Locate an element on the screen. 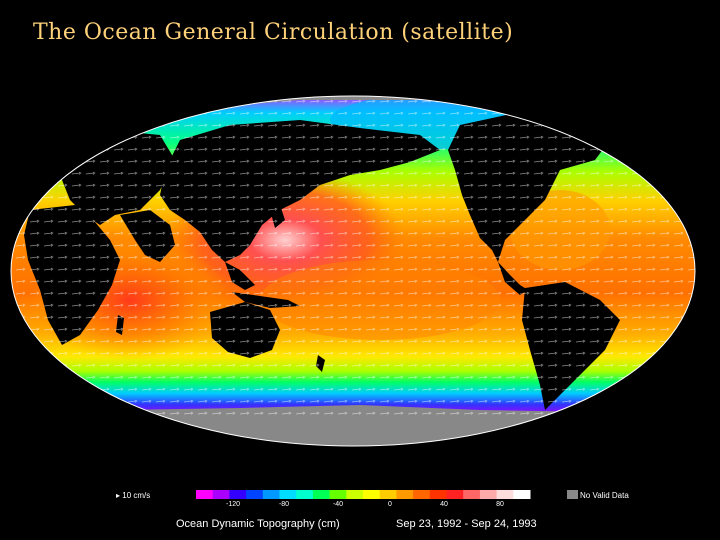  tick-label: 80 is located at coordinates (500, 504).